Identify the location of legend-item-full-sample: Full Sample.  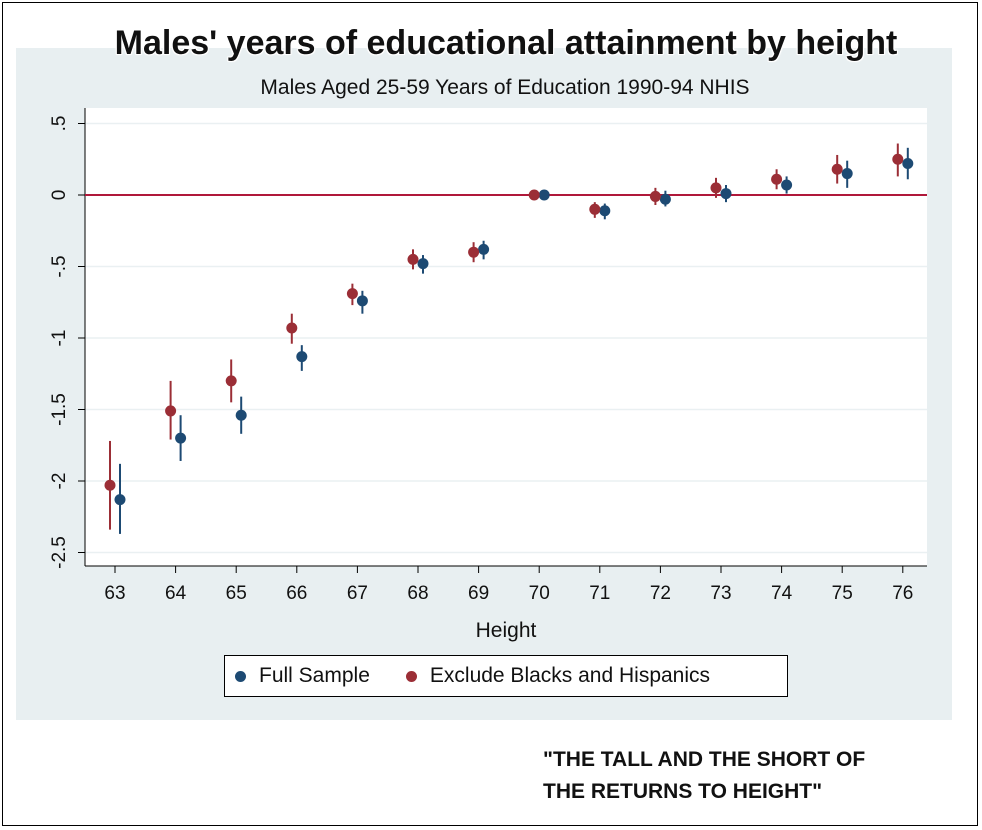
(302, 676).